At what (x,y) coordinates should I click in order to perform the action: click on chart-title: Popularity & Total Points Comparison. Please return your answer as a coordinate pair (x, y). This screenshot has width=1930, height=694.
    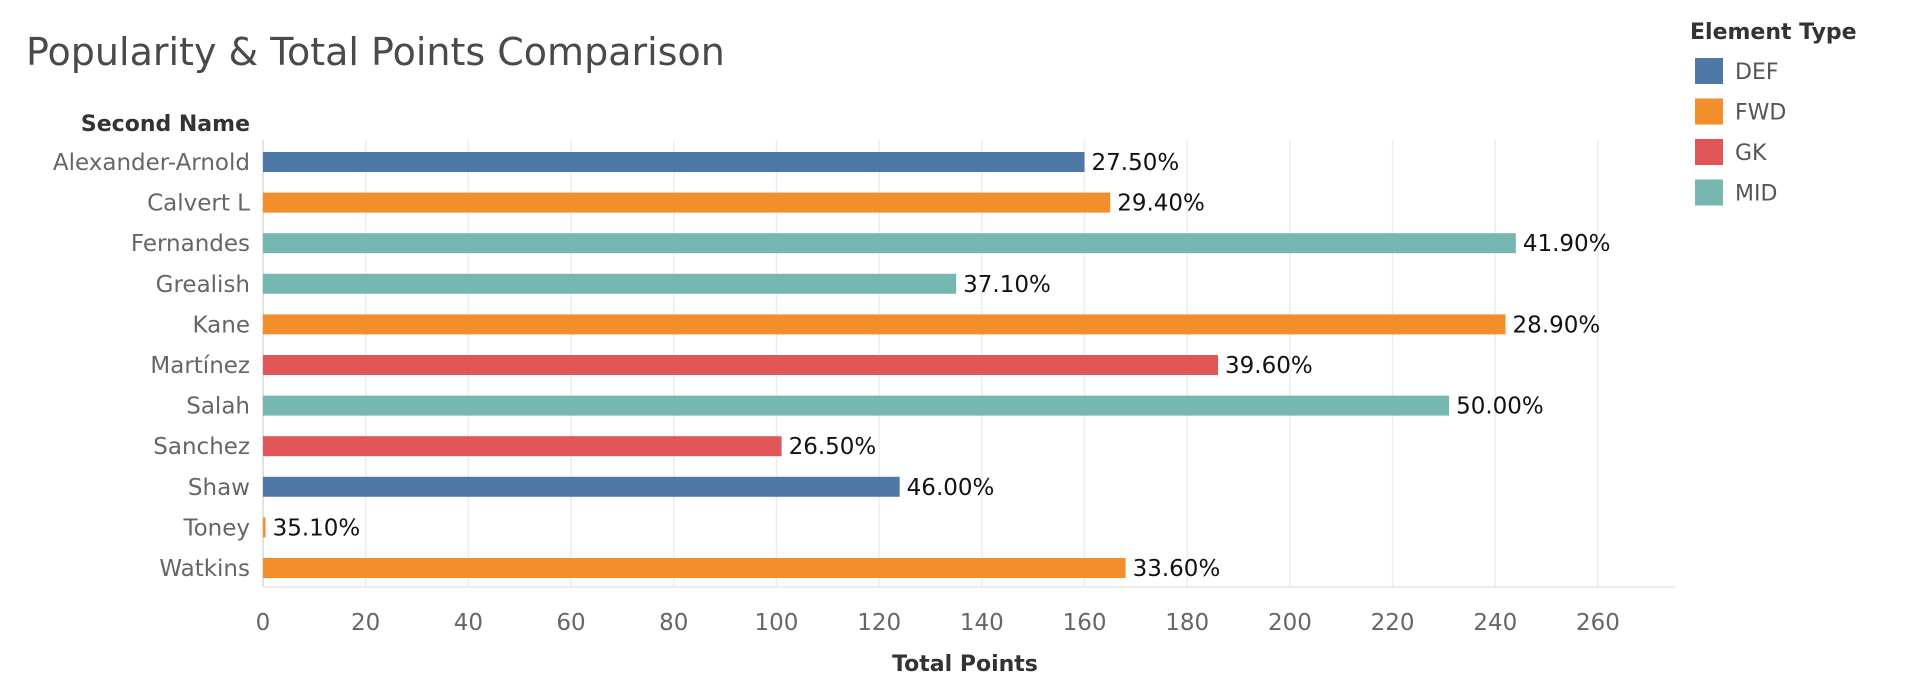
    Looking at the image, I should click on (375, 52).